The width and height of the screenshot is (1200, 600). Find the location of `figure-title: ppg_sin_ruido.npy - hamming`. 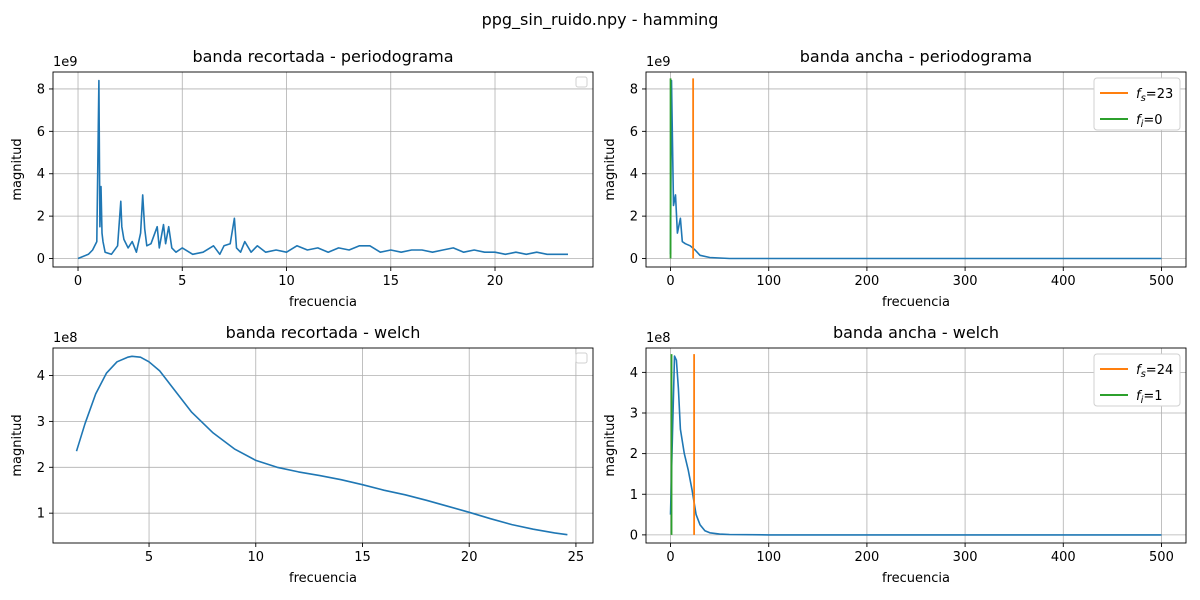

figure-title: ppg_sin_ruido.npy - hamming is located at coordinates (600, 19).